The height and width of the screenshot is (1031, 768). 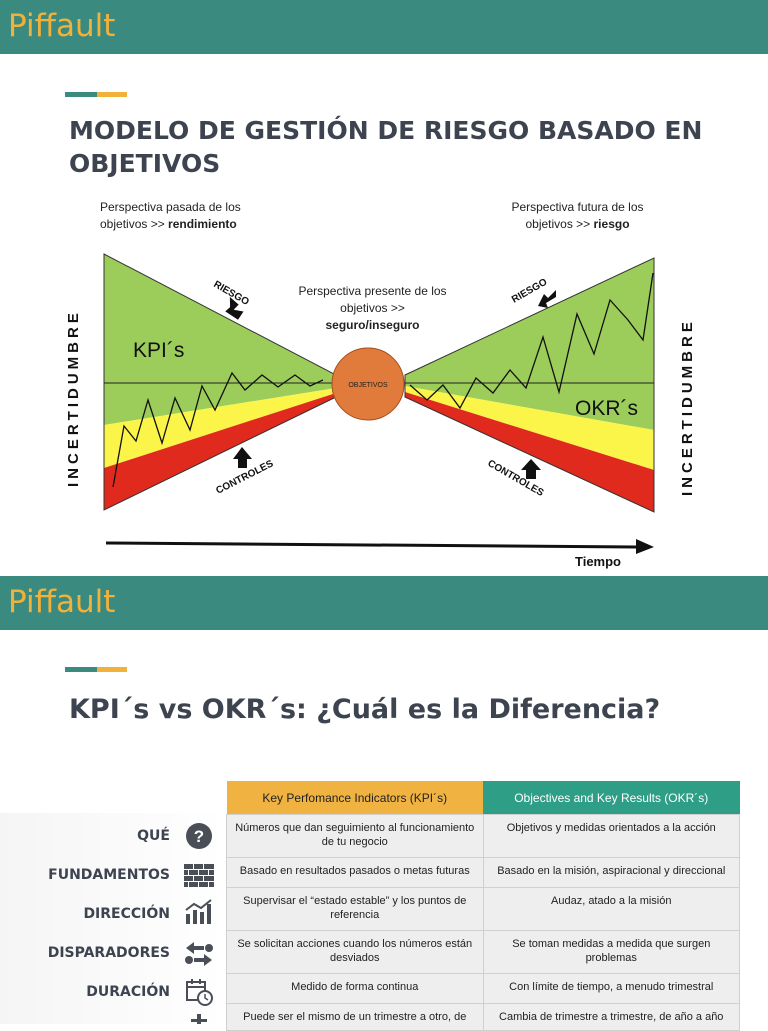 What do you see at coordinates (529, 428) in the screenshot?
I see `right-yellow-zone` at bounding box center [529, 428].